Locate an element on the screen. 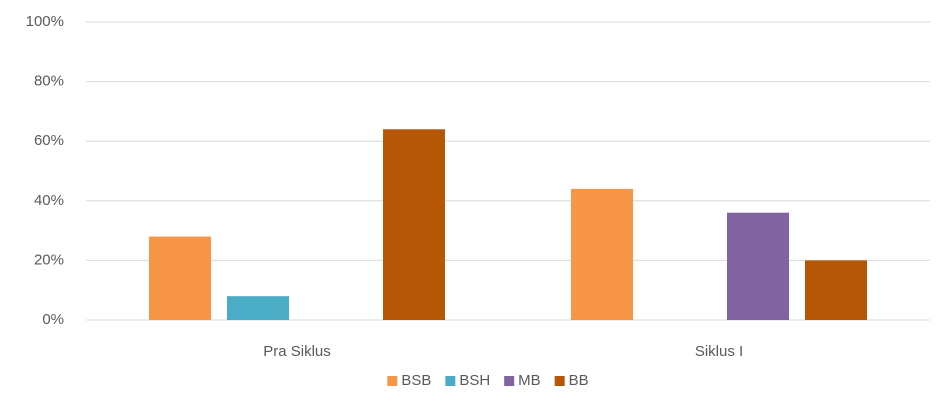  x-tick-label: Siklus I is located at coordinates (719, 351).